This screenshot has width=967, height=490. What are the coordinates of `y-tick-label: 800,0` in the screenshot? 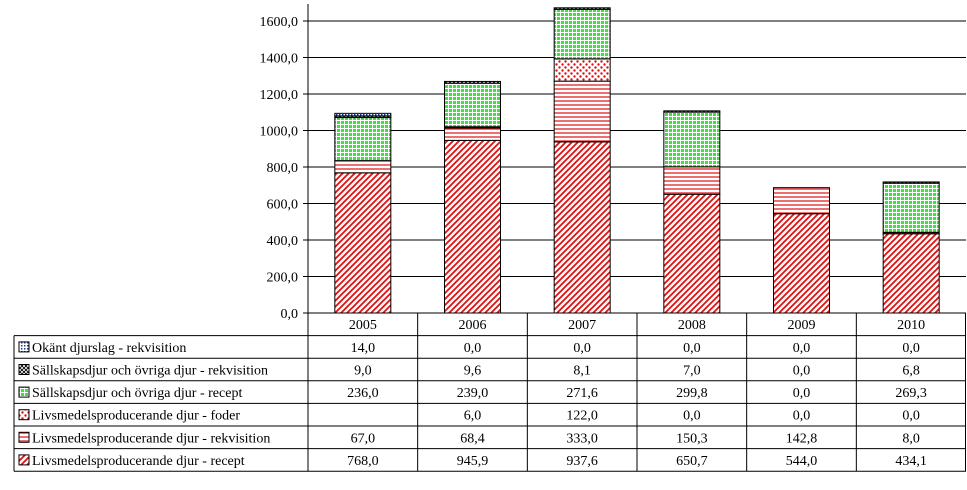 It's located at (283, 168).